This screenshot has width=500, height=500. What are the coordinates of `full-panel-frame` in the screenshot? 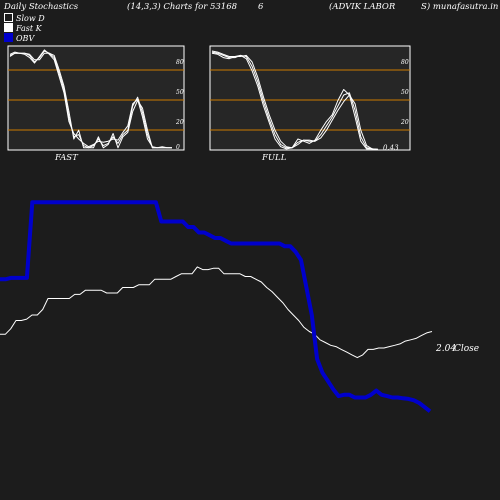 It's located at (310, 98).